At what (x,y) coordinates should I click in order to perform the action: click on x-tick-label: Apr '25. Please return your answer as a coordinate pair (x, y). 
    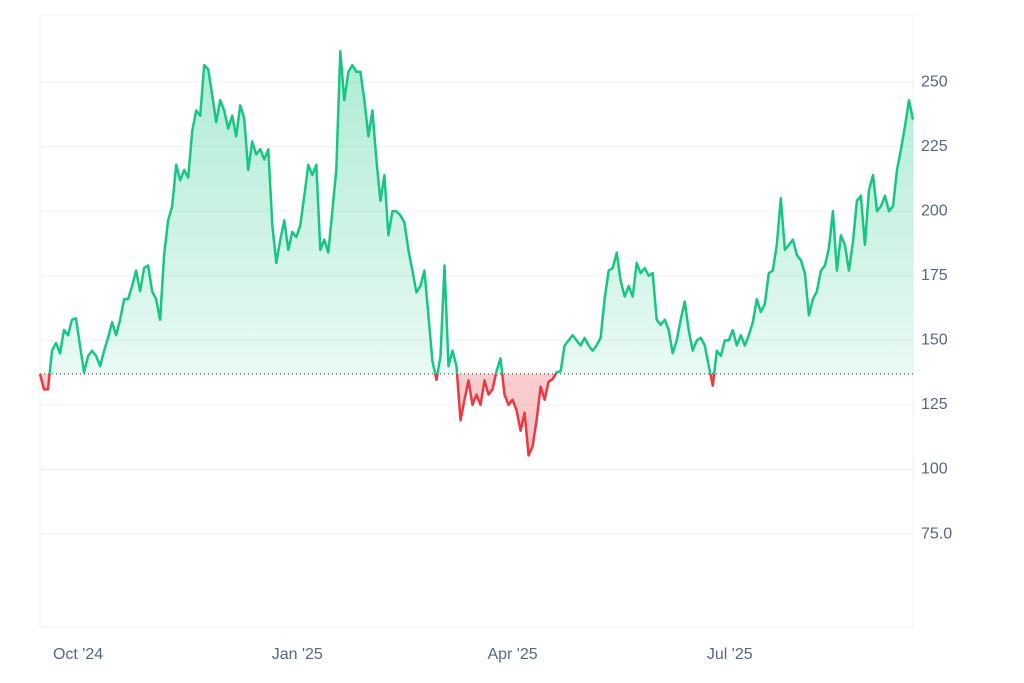
    Looking at the image, I should click on (512, 654).